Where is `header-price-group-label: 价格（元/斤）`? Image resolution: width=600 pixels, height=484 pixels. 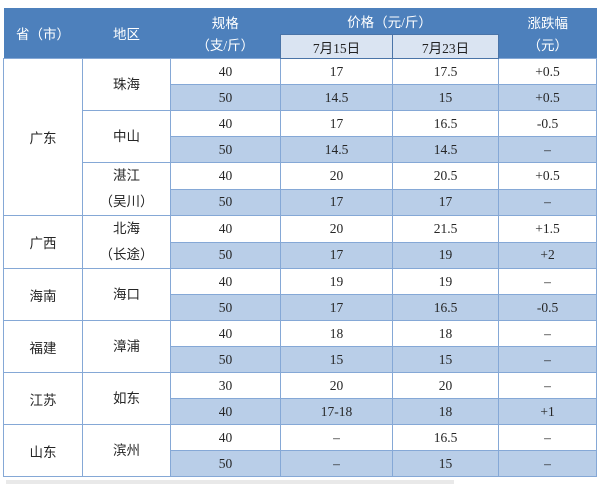 header-price-group-label: 价格（元/斤） is located at coordinates (389, 22).